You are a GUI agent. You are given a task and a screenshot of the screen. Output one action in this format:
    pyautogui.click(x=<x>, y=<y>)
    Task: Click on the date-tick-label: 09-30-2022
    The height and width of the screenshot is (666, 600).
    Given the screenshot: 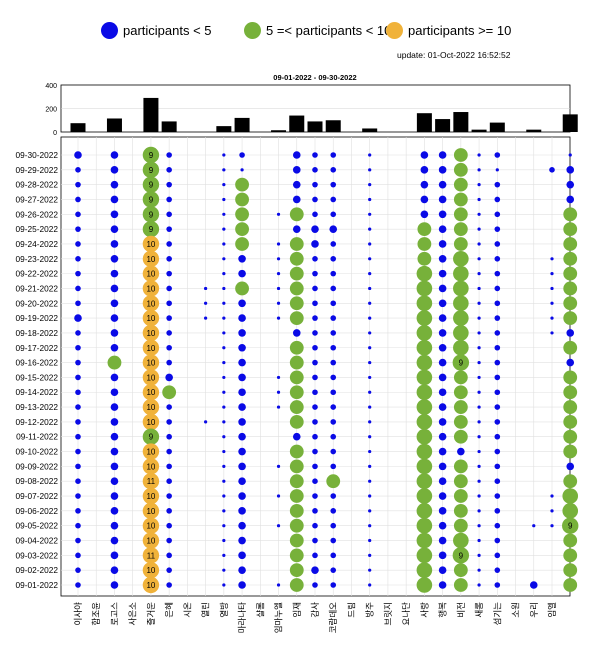 What is the action you would take?
    pyautogui.click(x=37, y=155)
    